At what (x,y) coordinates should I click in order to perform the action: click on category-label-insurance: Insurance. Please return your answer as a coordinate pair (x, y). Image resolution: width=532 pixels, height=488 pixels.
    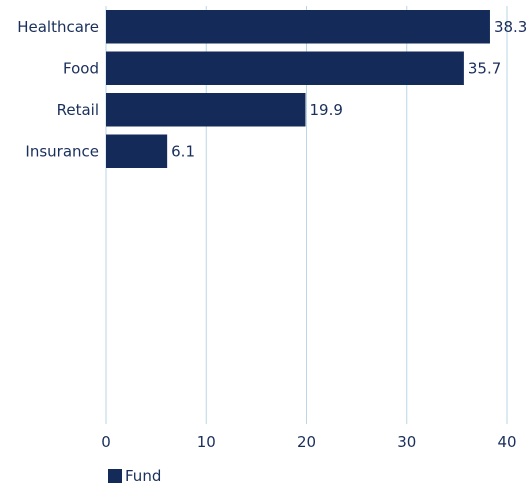
    Looking at the image, I should click on (62, 151).